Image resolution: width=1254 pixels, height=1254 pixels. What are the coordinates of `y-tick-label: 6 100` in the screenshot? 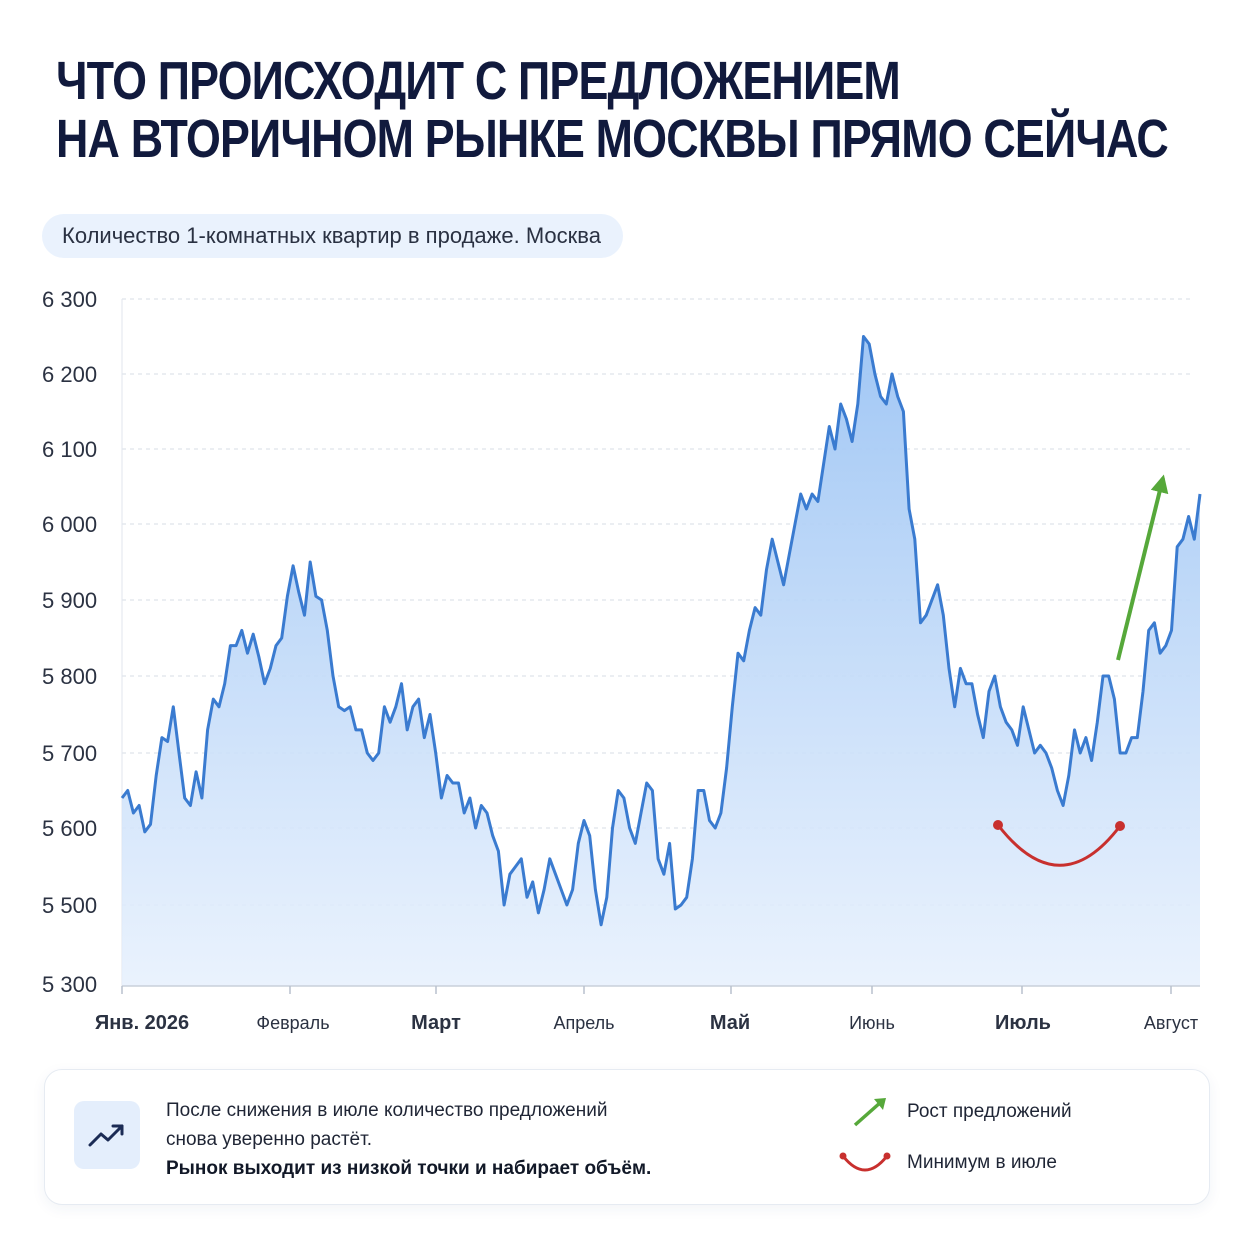 It's located at (69, 449).